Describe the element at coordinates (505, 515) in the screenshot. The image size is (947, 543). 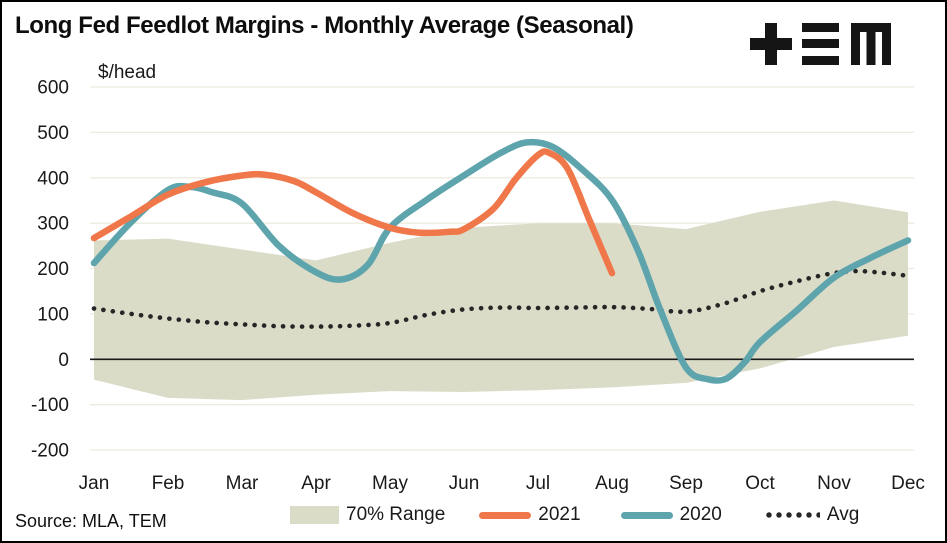
I see `legend-swatch-2021-icon` at that location.